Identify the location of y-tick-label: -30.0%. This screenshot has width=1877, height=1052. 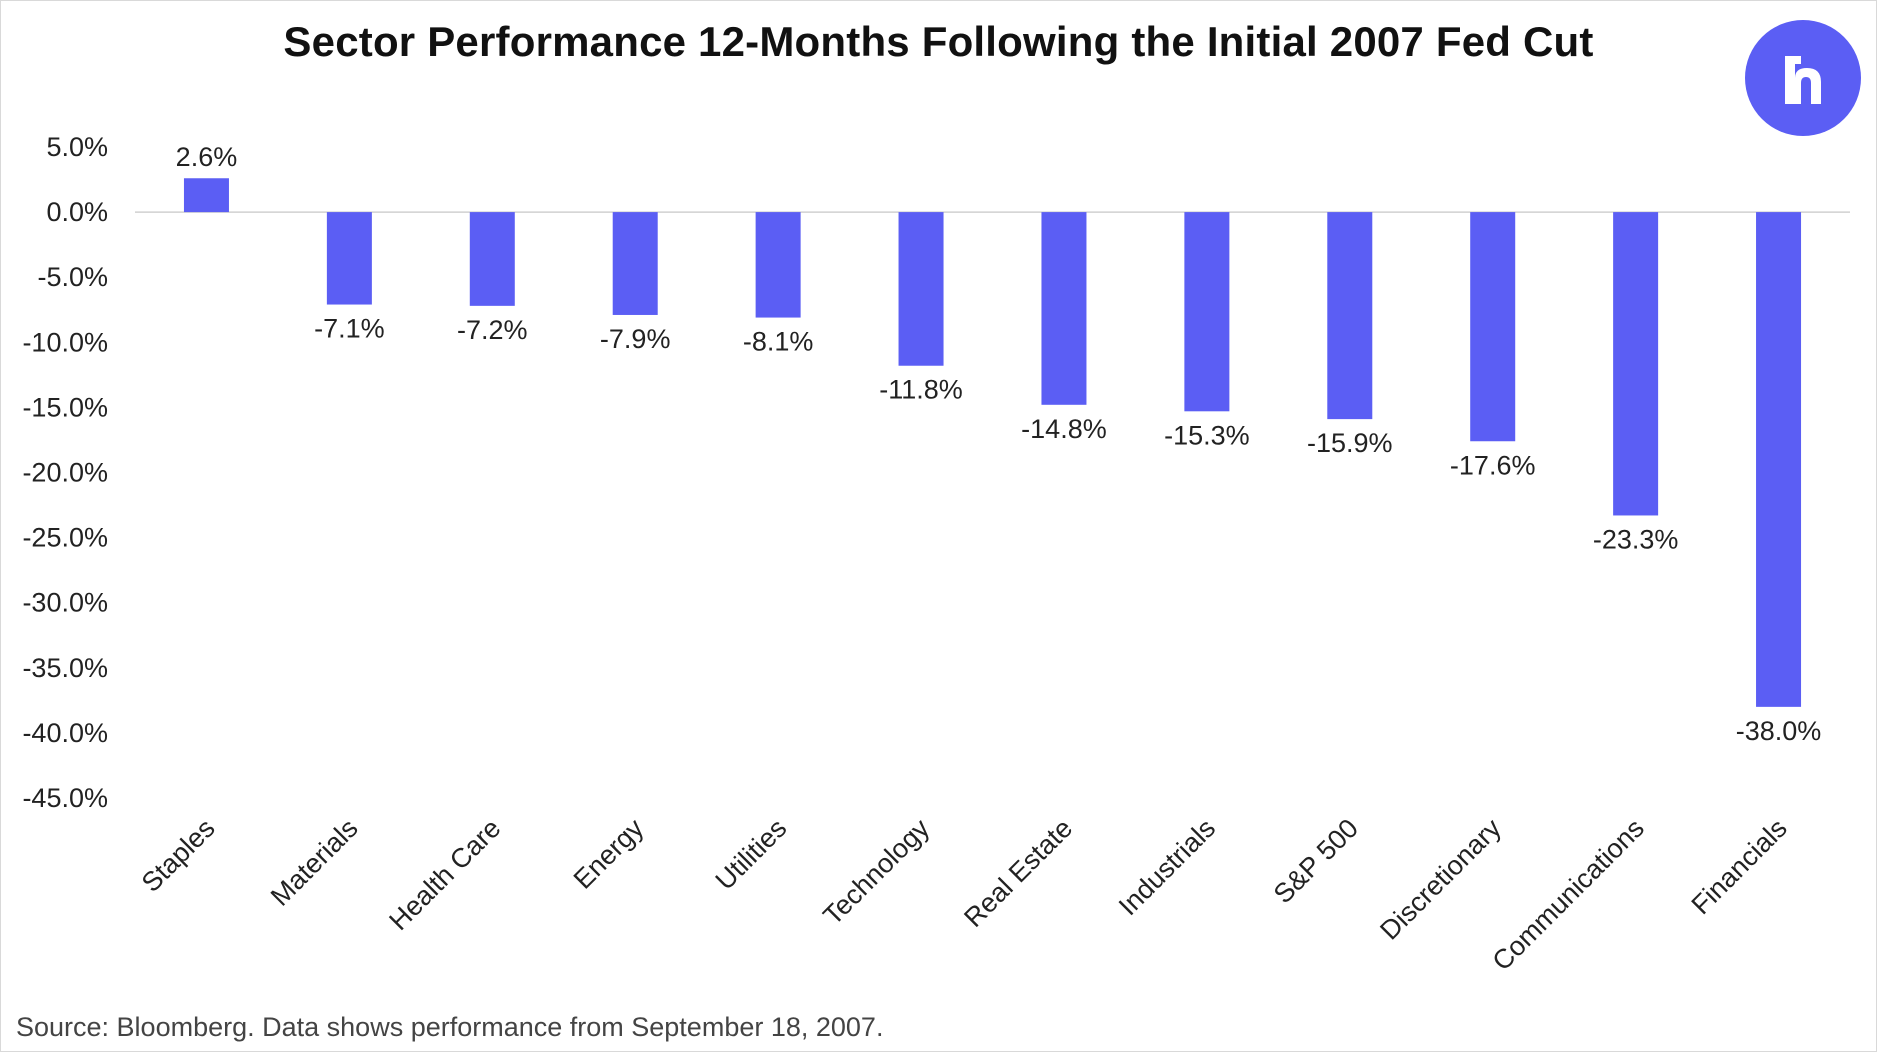
(65, 603).